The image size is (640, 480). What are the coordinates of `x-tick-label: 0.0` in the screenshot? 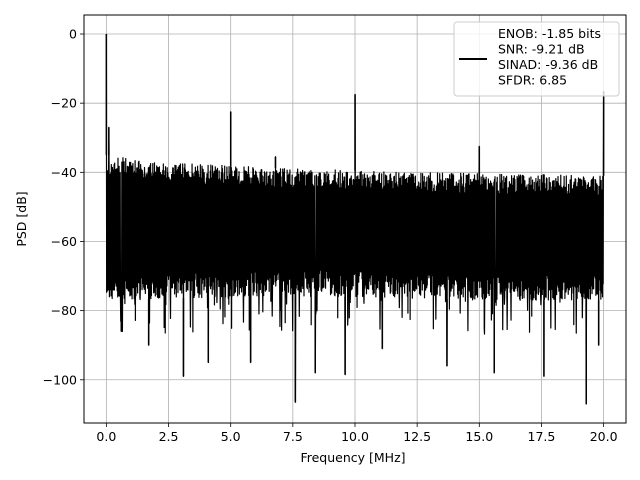 It's located at (106, 436).